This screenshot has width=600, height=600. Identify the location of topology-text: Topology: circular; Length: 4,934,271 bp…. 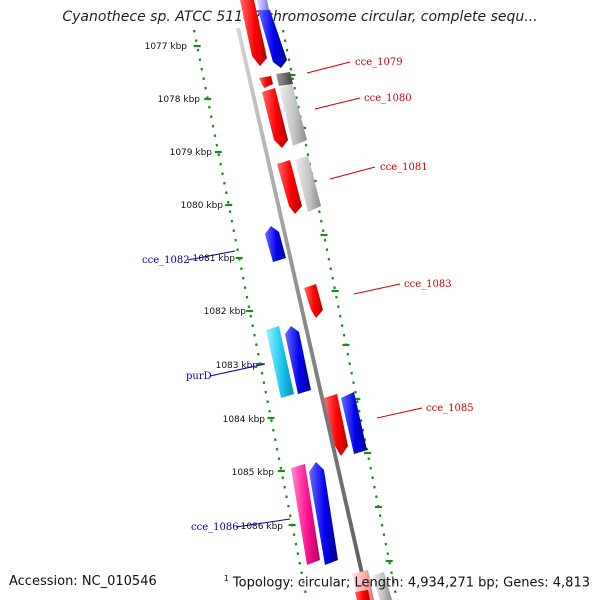
(411, 583).